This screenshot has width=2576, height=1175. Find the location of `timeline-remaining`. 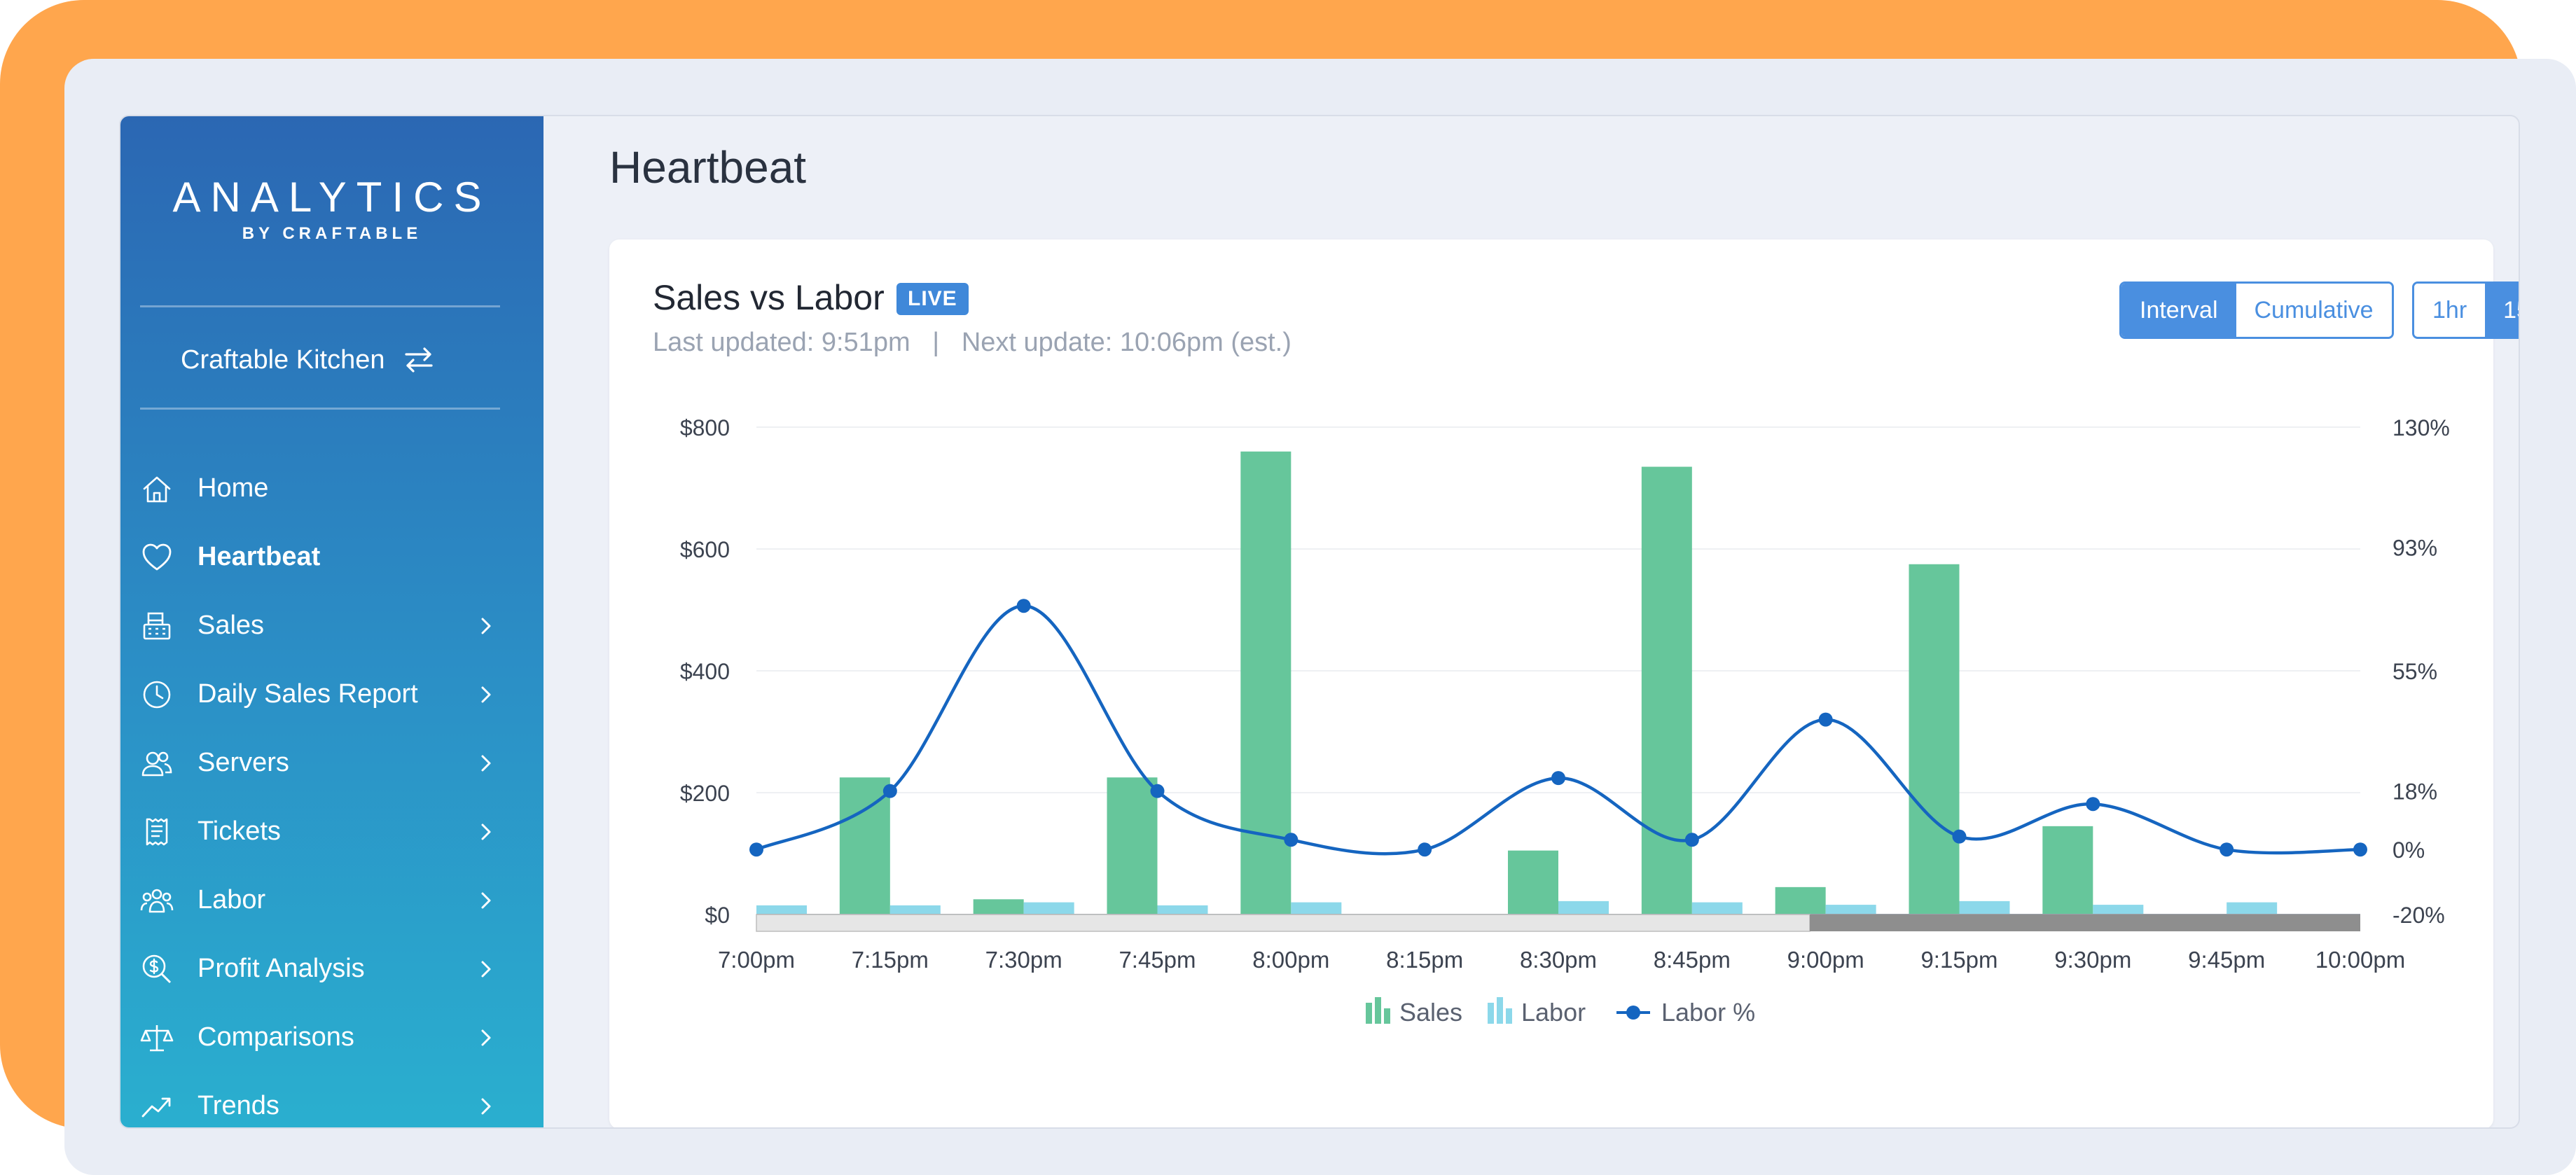

timeline-remaining is located at coordinates (2085, 923).